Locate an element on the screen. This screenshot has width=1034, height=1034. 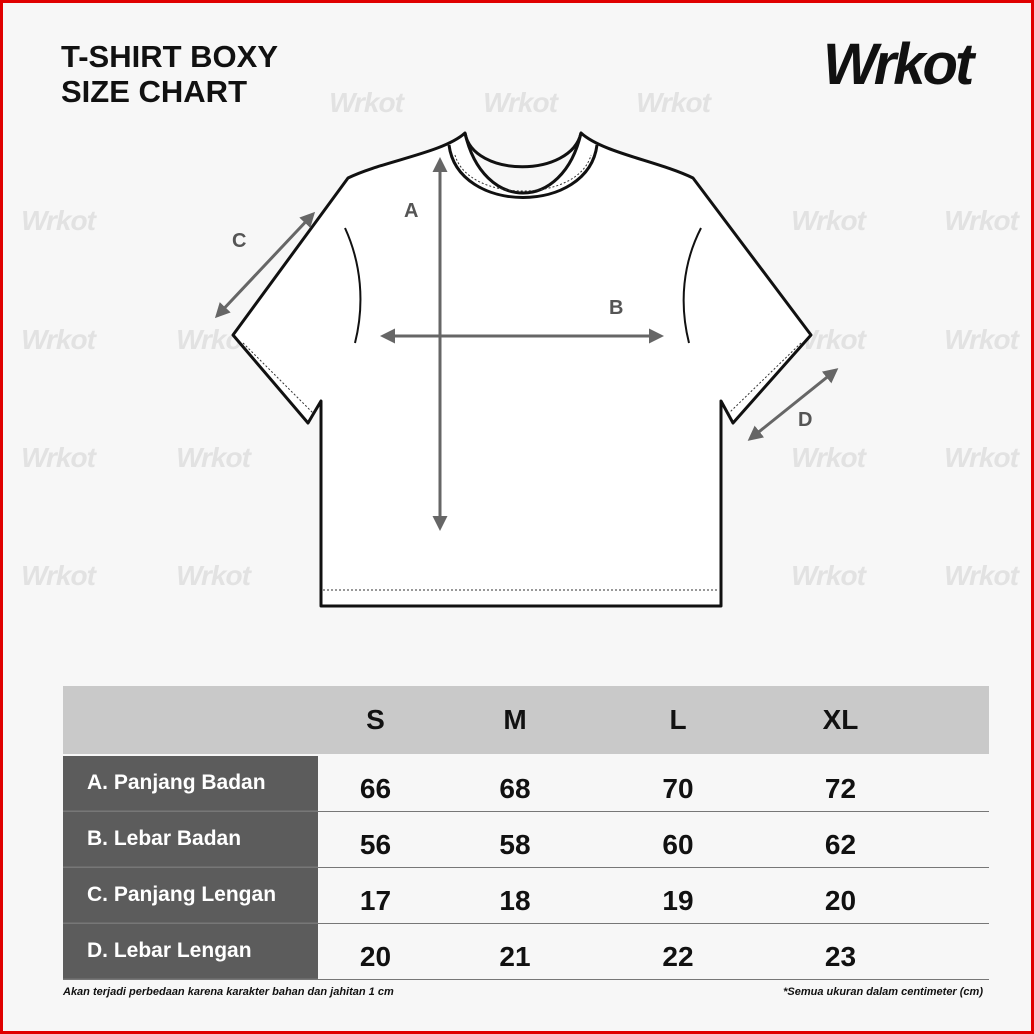
size-value: 21 is located at coordinates (515, 956).